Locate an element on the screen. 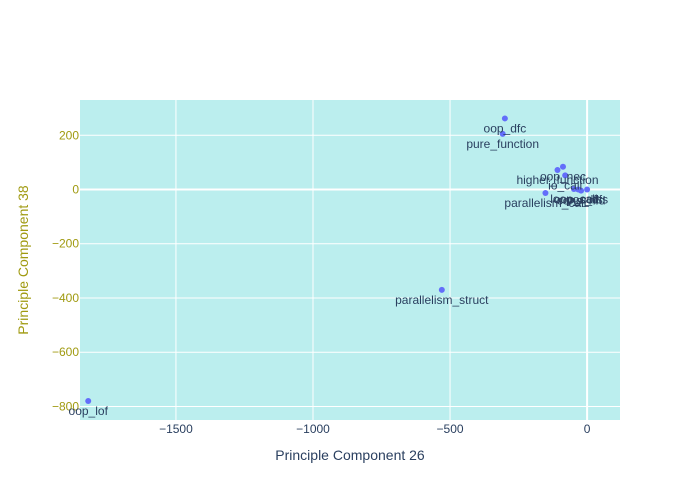 The width and height of the screenshot is (700, 500). point-label: oop_cdfs is located at coordinates (578, 199).